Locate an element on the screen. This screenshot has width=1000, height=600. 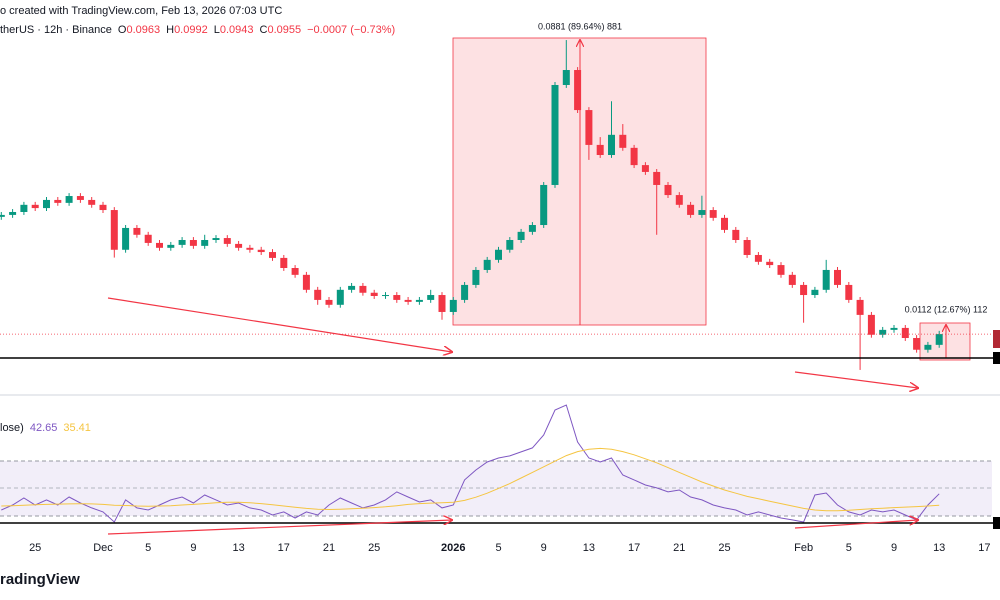
x-tick-label: Dec is located at coordinates (103, 548).